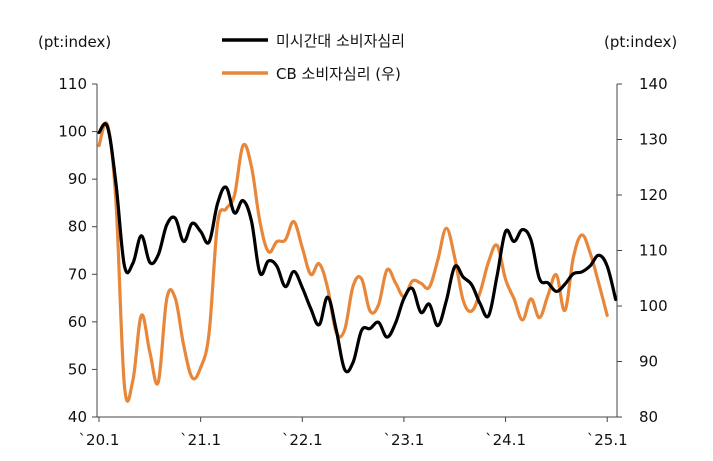 Image resolution: width=713 pixels, height=461 pixels. What do you see at coordinates (200, 440) in the screenshot?
I see `x-tick-label: `21.1` at bounding box center [200, 440].